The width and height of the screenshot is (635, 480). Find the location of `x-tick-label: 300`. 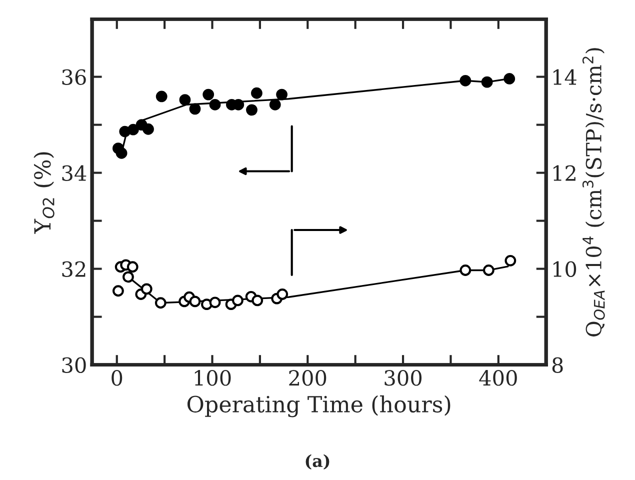

x-tick-label: 300 is located at coordinates (403, 378).